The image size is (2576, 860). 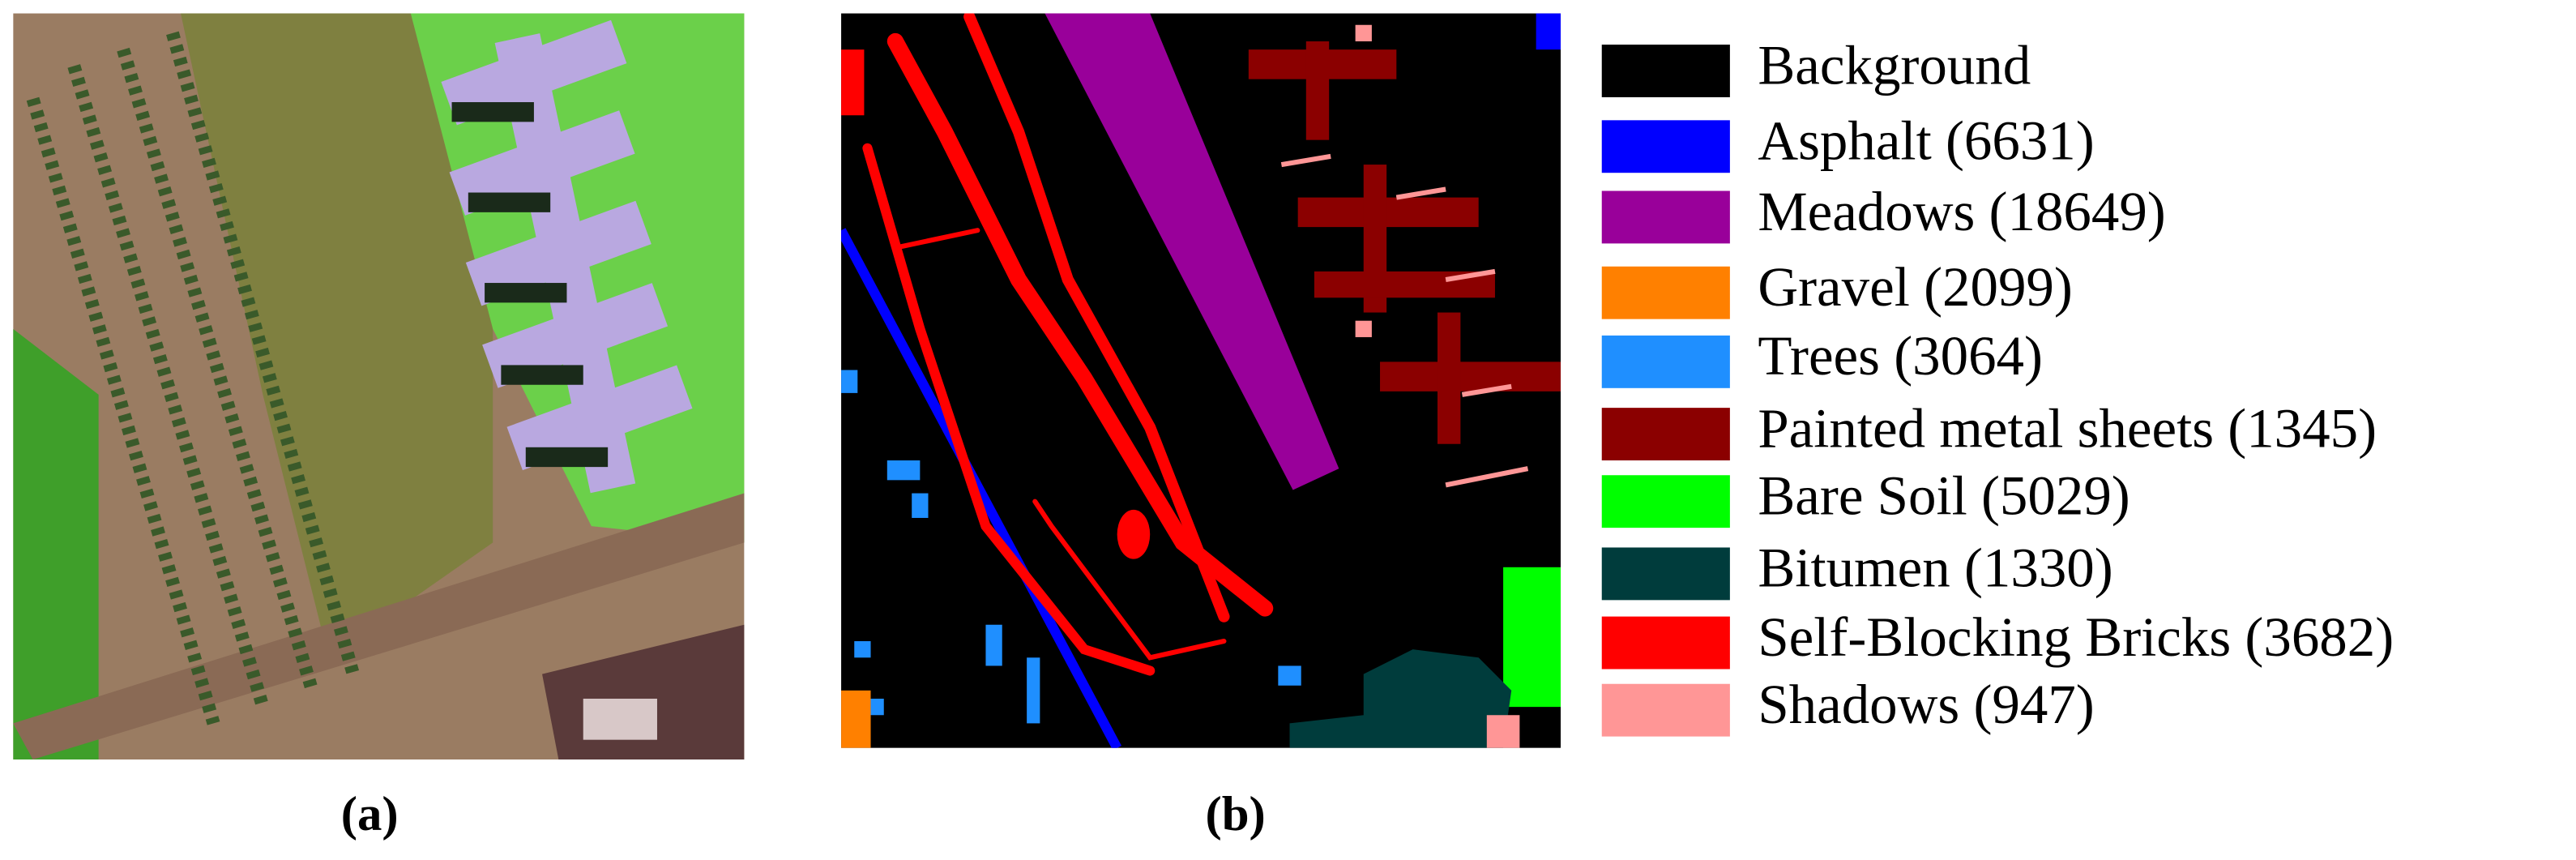 What do you see at coordinates (1915, 287) in the screenshot?
I see `legend-label: Gravel (2099)` at bounding box center [1915, 287].